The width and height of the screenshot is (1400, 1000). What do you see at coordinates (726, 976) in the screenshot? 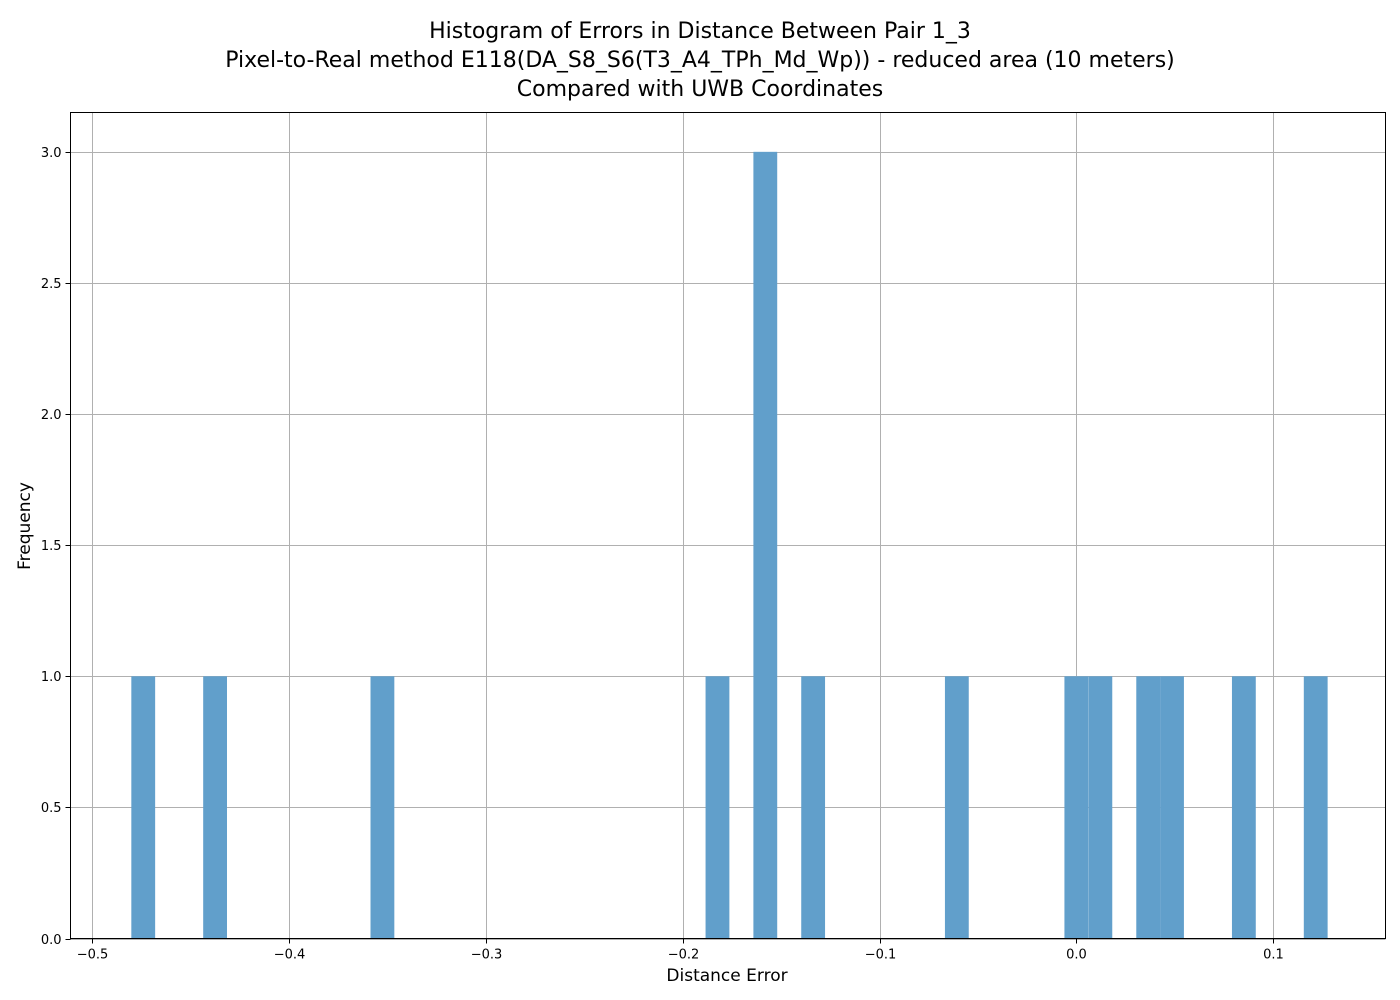
I see `x-axis-label: Distance Error` at bounding box center [726, 976].